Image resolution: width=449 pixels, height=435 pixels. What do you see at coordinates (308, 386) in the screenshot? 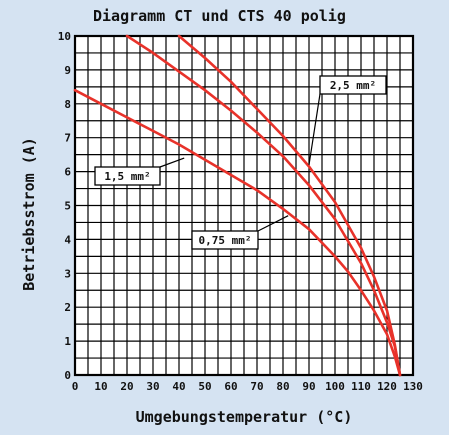
I see `x-tick-label: 90` at bounding box center [308, 386].